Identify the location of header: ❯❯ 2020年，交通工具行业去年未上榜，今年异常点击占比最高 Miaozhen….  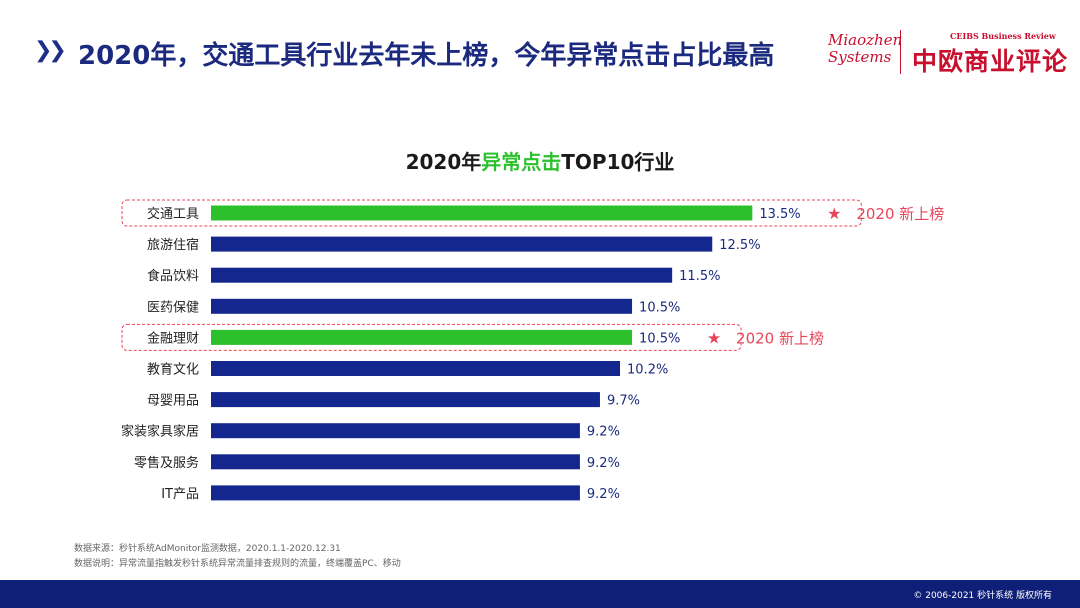
(540, 45).